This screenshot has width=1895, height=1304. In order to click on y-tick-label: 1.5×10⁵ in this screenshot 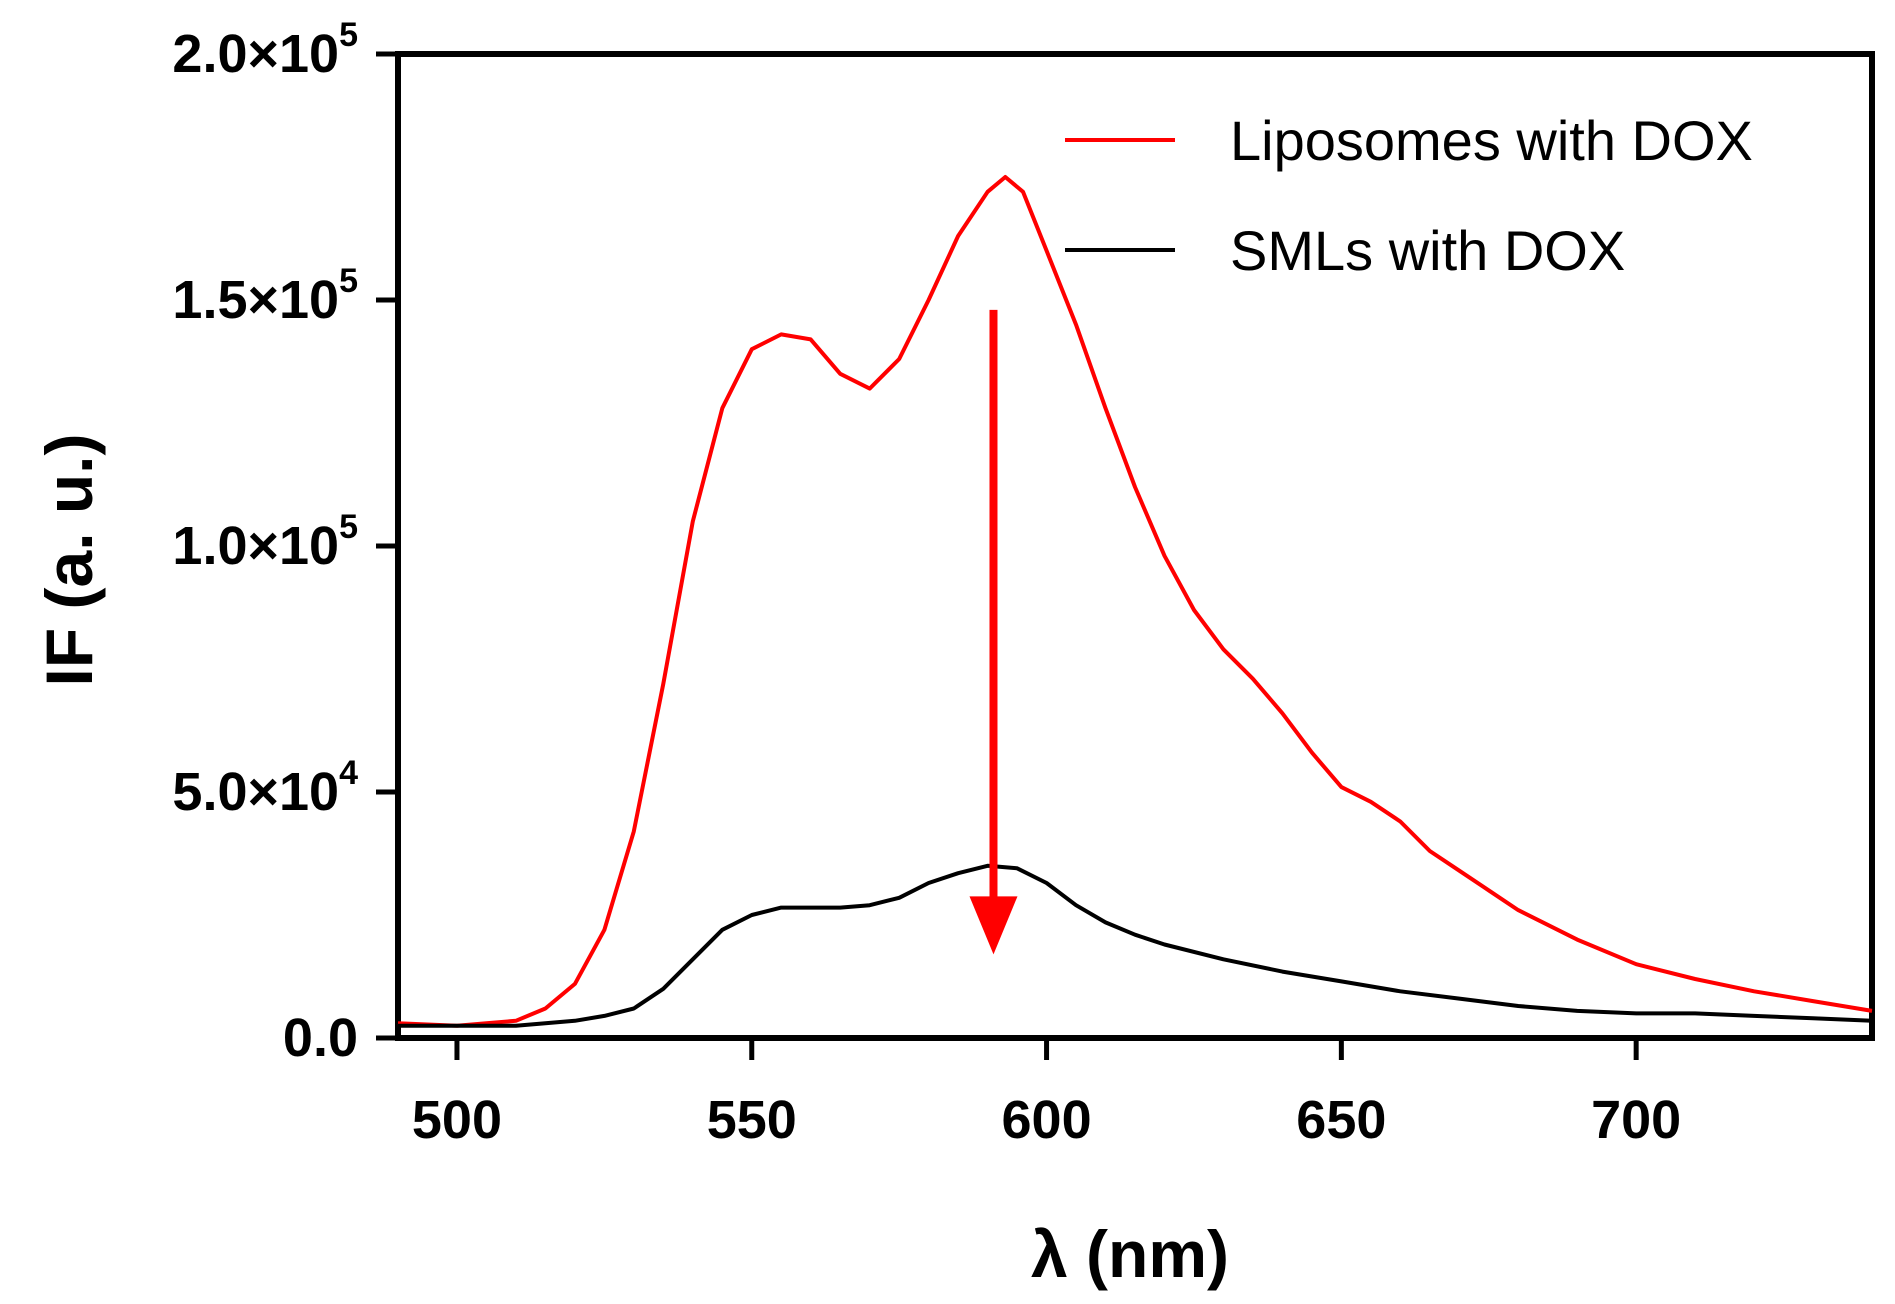, I will do `click(265, 296)`.